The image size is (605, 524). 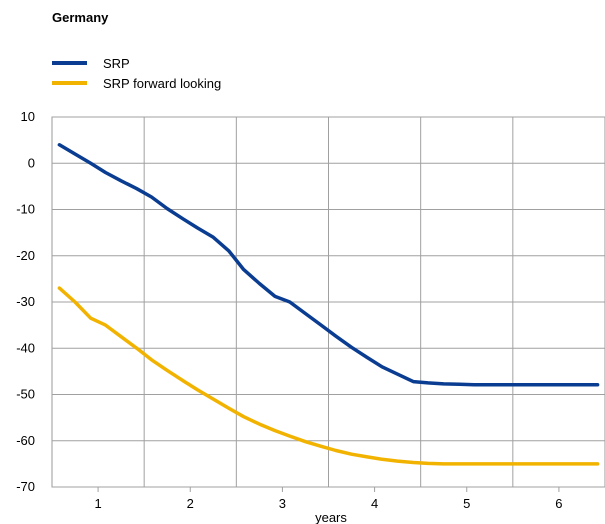 What do you see at coordinates (25, 209) in the screenshot?
I see `y-tick-label: -10` at bounding box center [25, 209].